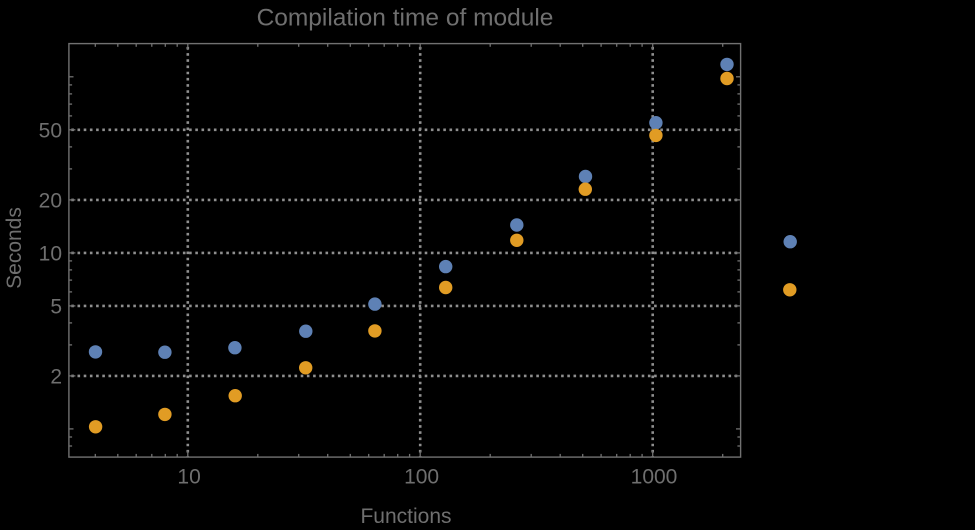 Image resolution: width=975 pixels, height=530 pixels. Describe the element at coordinates (405, 515) in the screenshot. I see `svg-text: Functions` at that location.